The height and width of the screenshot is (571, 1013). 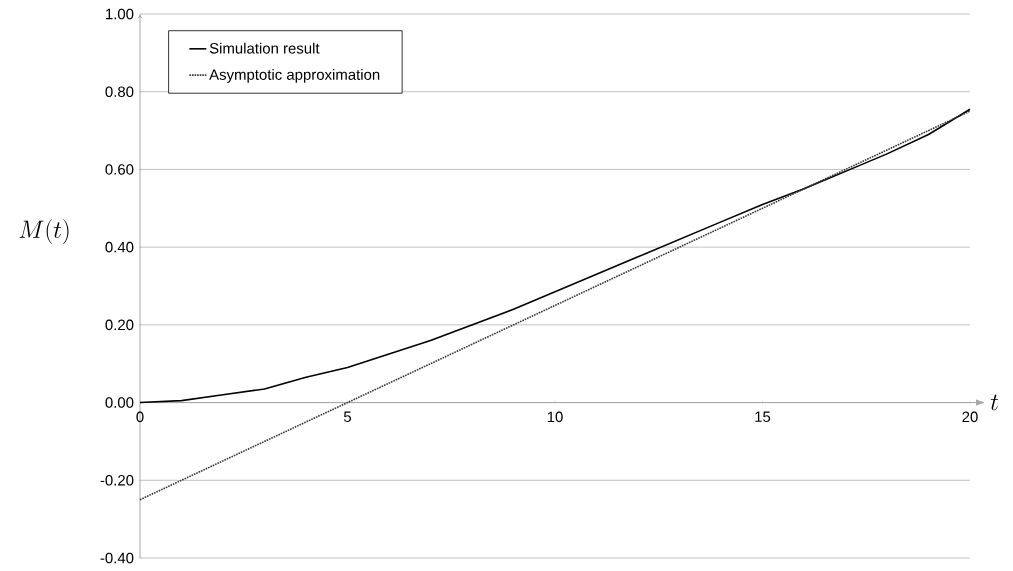 I want to click on y-tick-label: 0.40, so click(x=119, y=247).